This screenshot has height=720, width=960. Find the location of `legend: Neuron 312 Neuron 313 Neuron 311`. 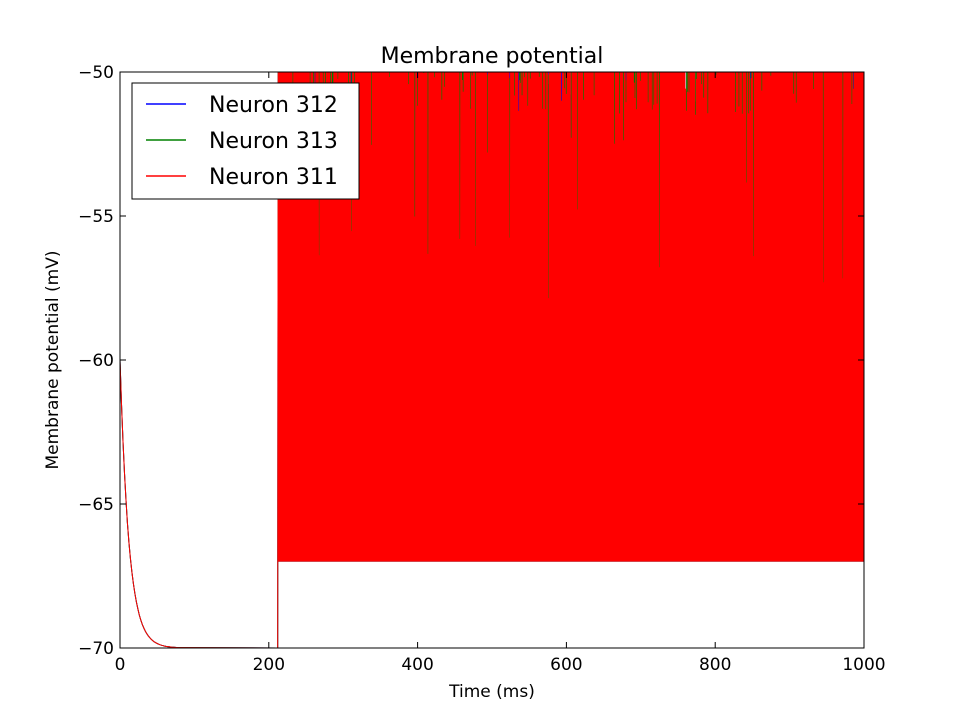

legend: Neuron 312 Neuron 313 Neuron 311 is located at coordinates (245, 141).